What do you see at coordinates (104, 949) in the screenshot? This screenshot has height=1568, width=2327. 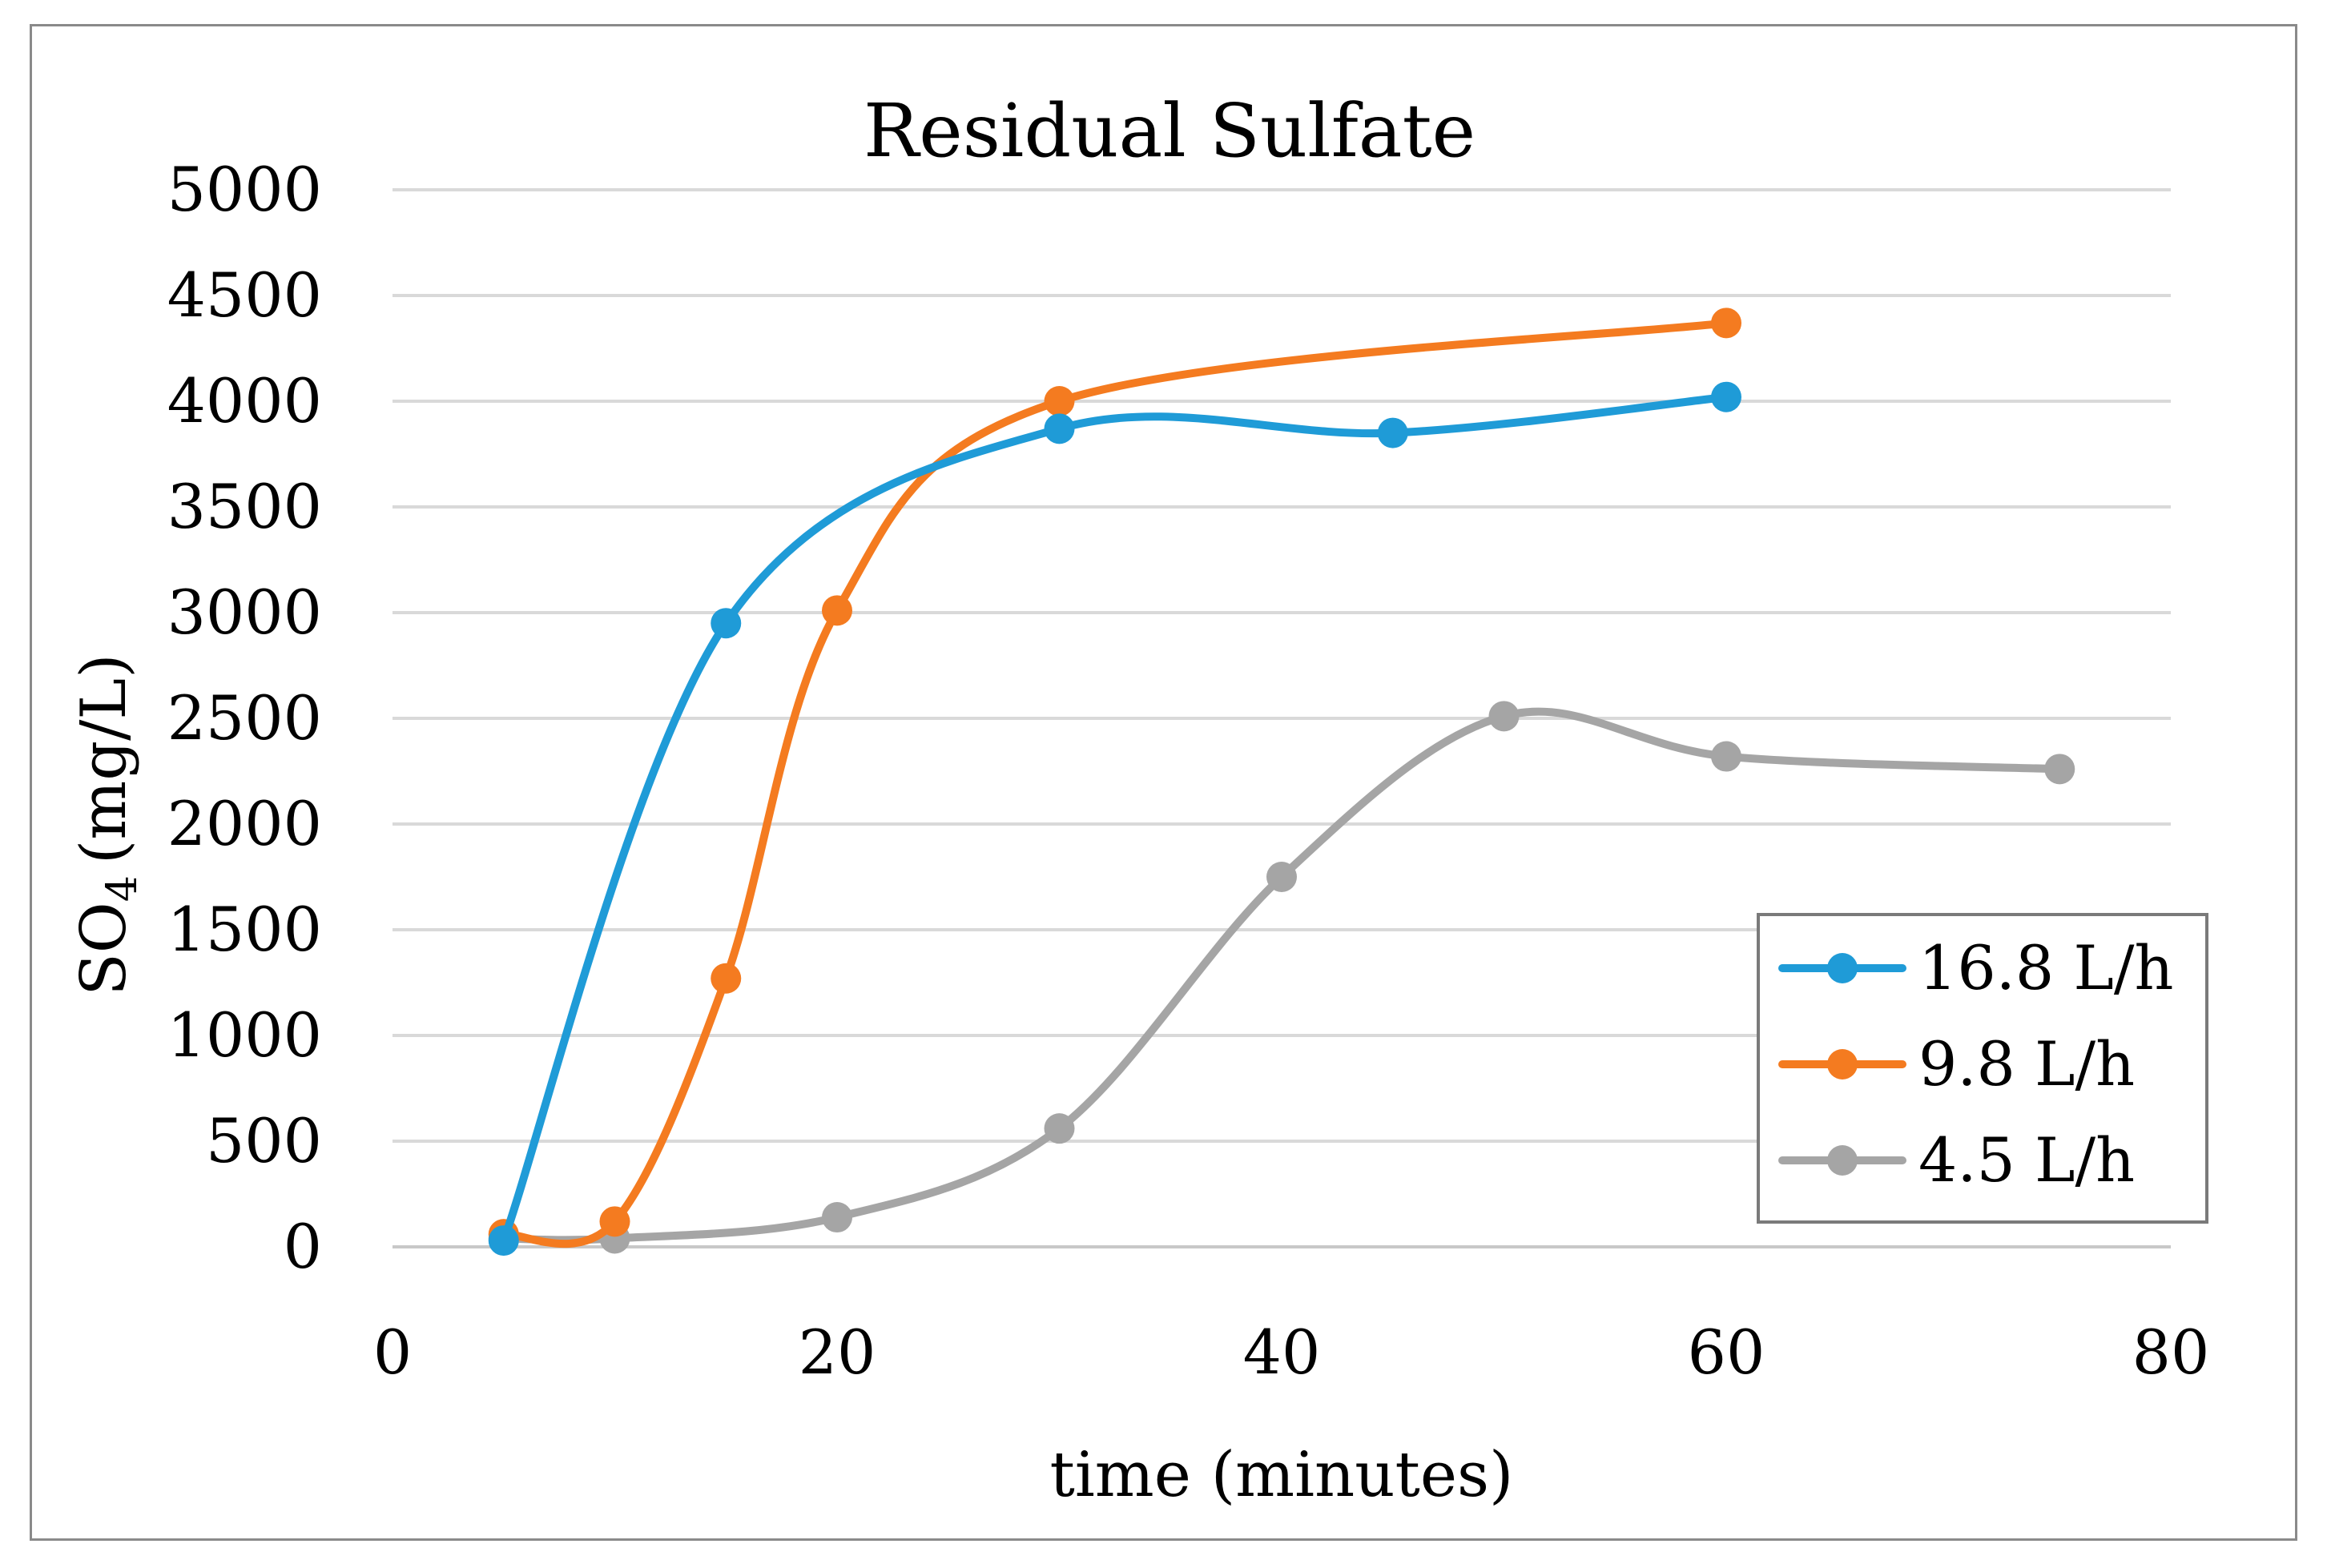 I see `y-axis-title-main: SO` at bounding box center [104, 949].